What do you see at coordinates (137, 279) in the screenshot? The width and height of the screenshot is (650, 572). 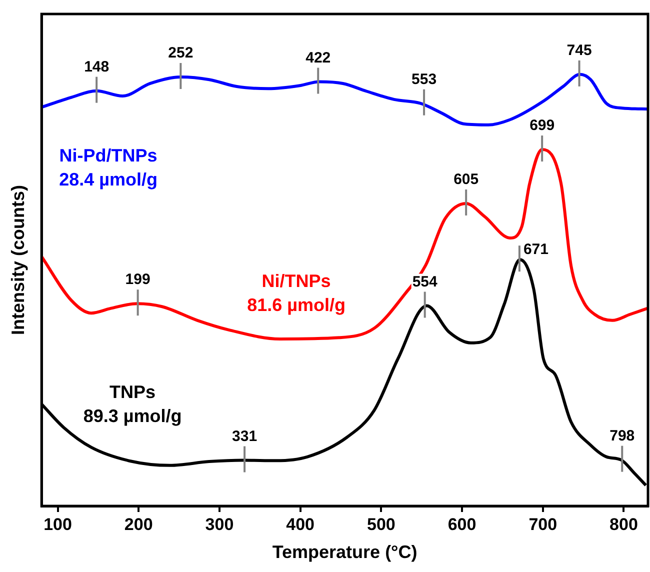 I see `annotation: 199` at bounding box center [137, 279].